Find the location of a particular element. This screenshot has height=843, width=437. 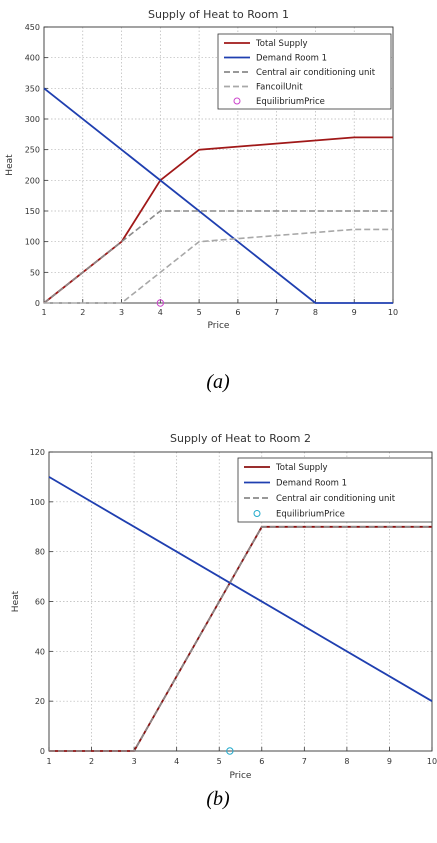

figure-caption: (b) is located at coordinates (218, 799).